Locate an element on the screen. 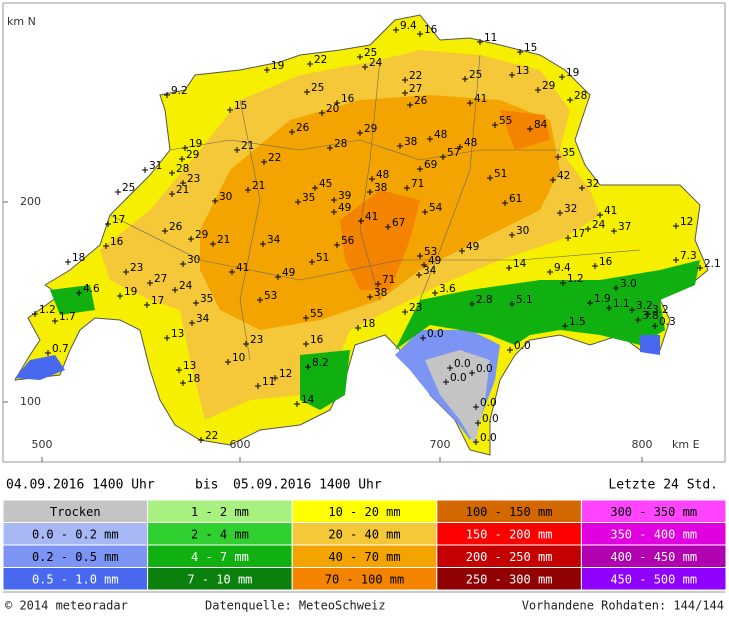 The width and height of the screenshot is (729, 620). legend-label: 4 - 7 mm is located at coordinates (220, 557).